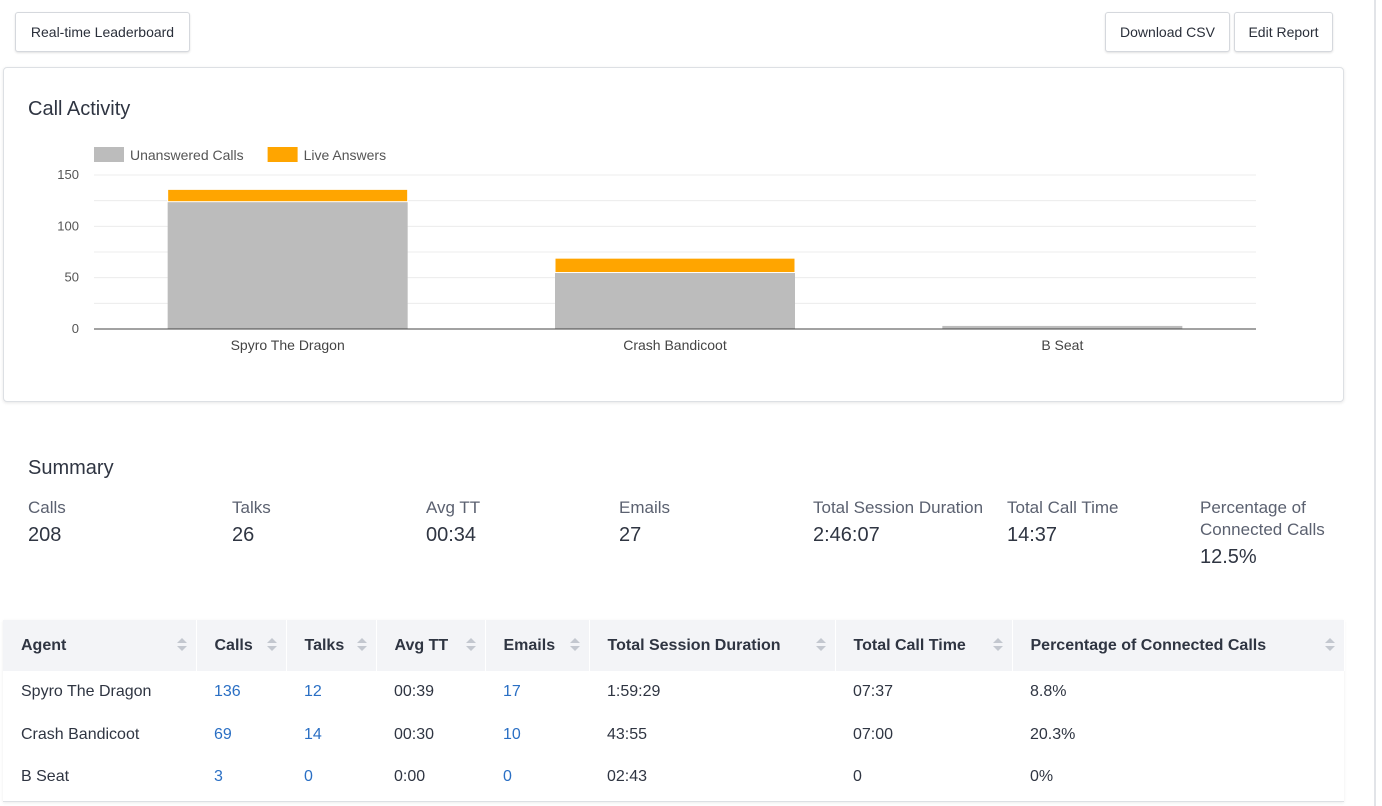 This screenshot has width=1382, height=806. I want to click on cell-percentage: 0%, so click(1042, 777).